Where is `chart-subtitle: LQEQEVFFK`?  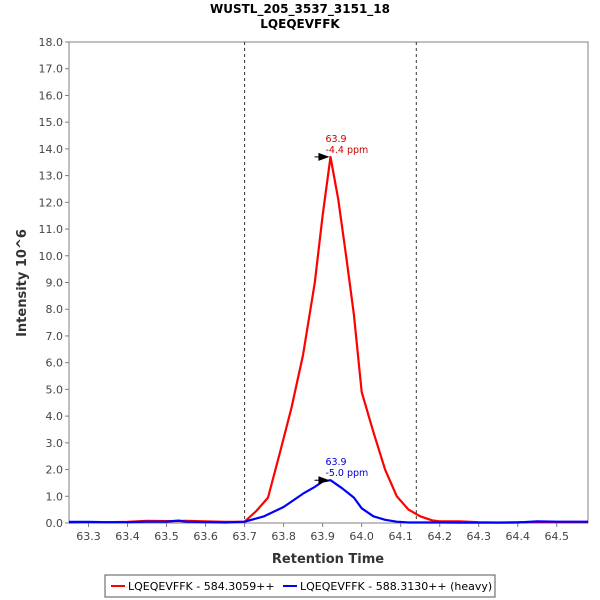
chart-subtitle: LQEQEVFFK is located at coordinates (300, 24).